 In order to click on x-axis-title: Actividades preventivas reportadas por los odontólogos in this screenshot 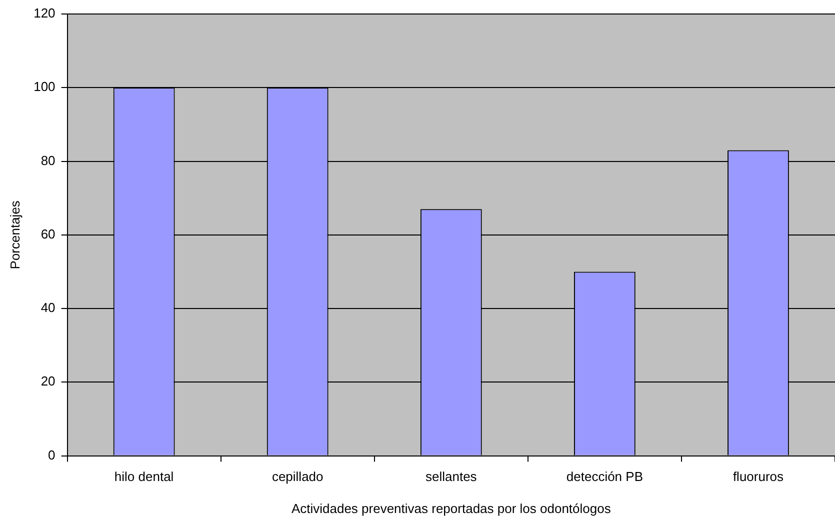, I will do `click(451, 508)`.